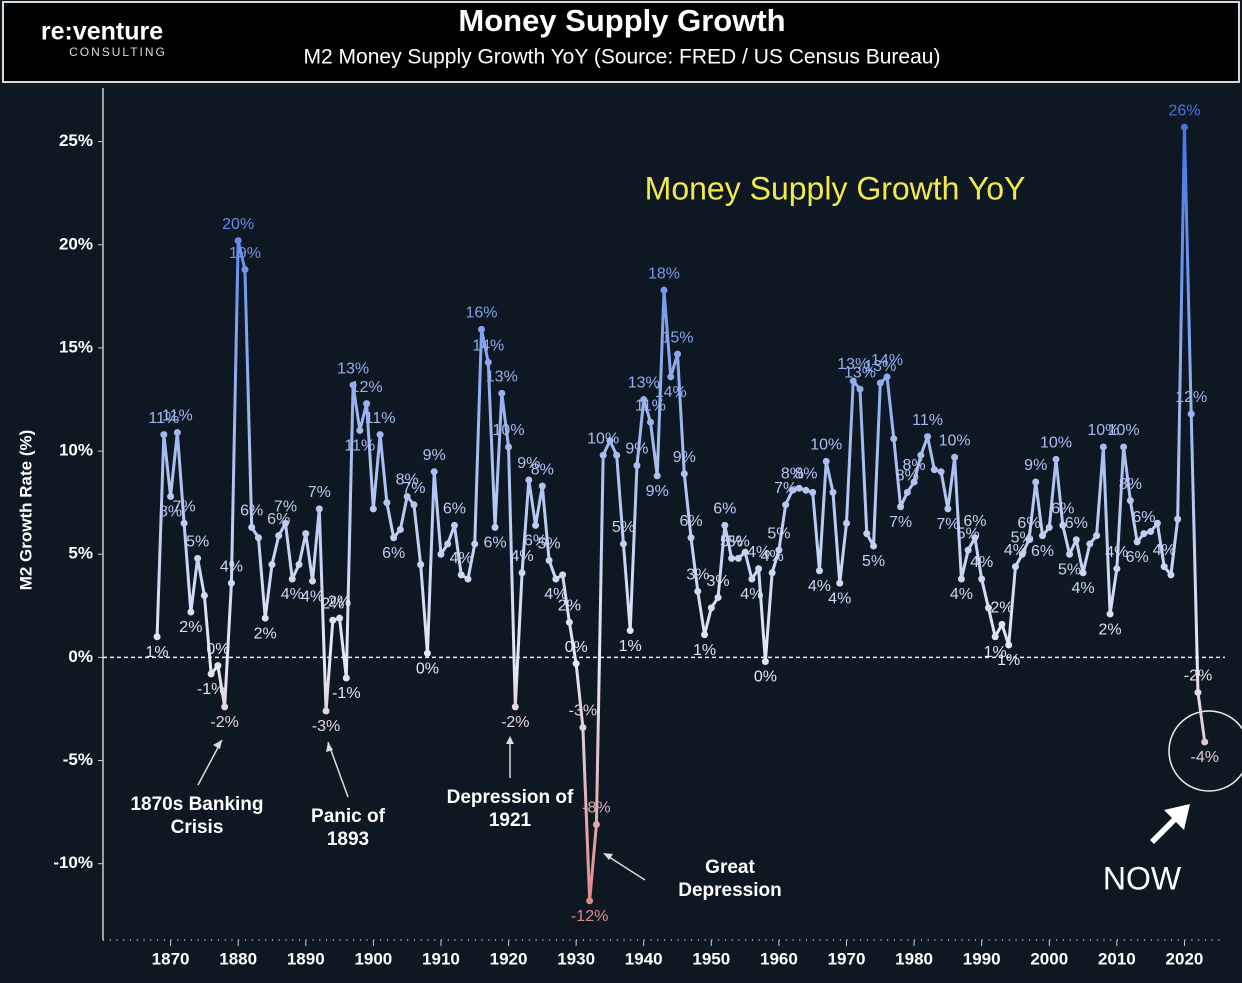  I want to click on value-label: -3%, so click(326, 726).